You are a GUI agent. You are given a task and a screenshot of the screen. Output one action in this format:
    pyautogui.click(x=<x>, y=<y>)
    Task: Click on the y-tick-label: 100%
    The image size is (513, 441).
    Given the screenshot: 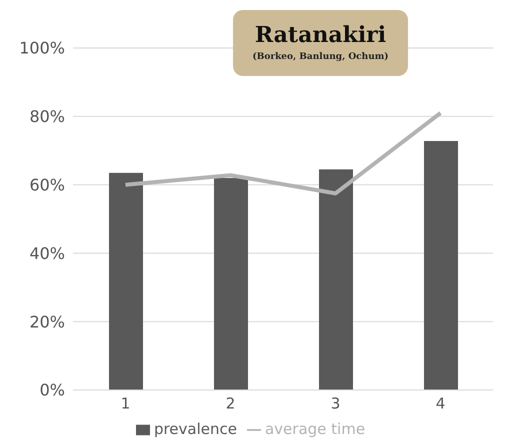 What is the action you would take?
    pyautogui.click(x=42, y=48)
    